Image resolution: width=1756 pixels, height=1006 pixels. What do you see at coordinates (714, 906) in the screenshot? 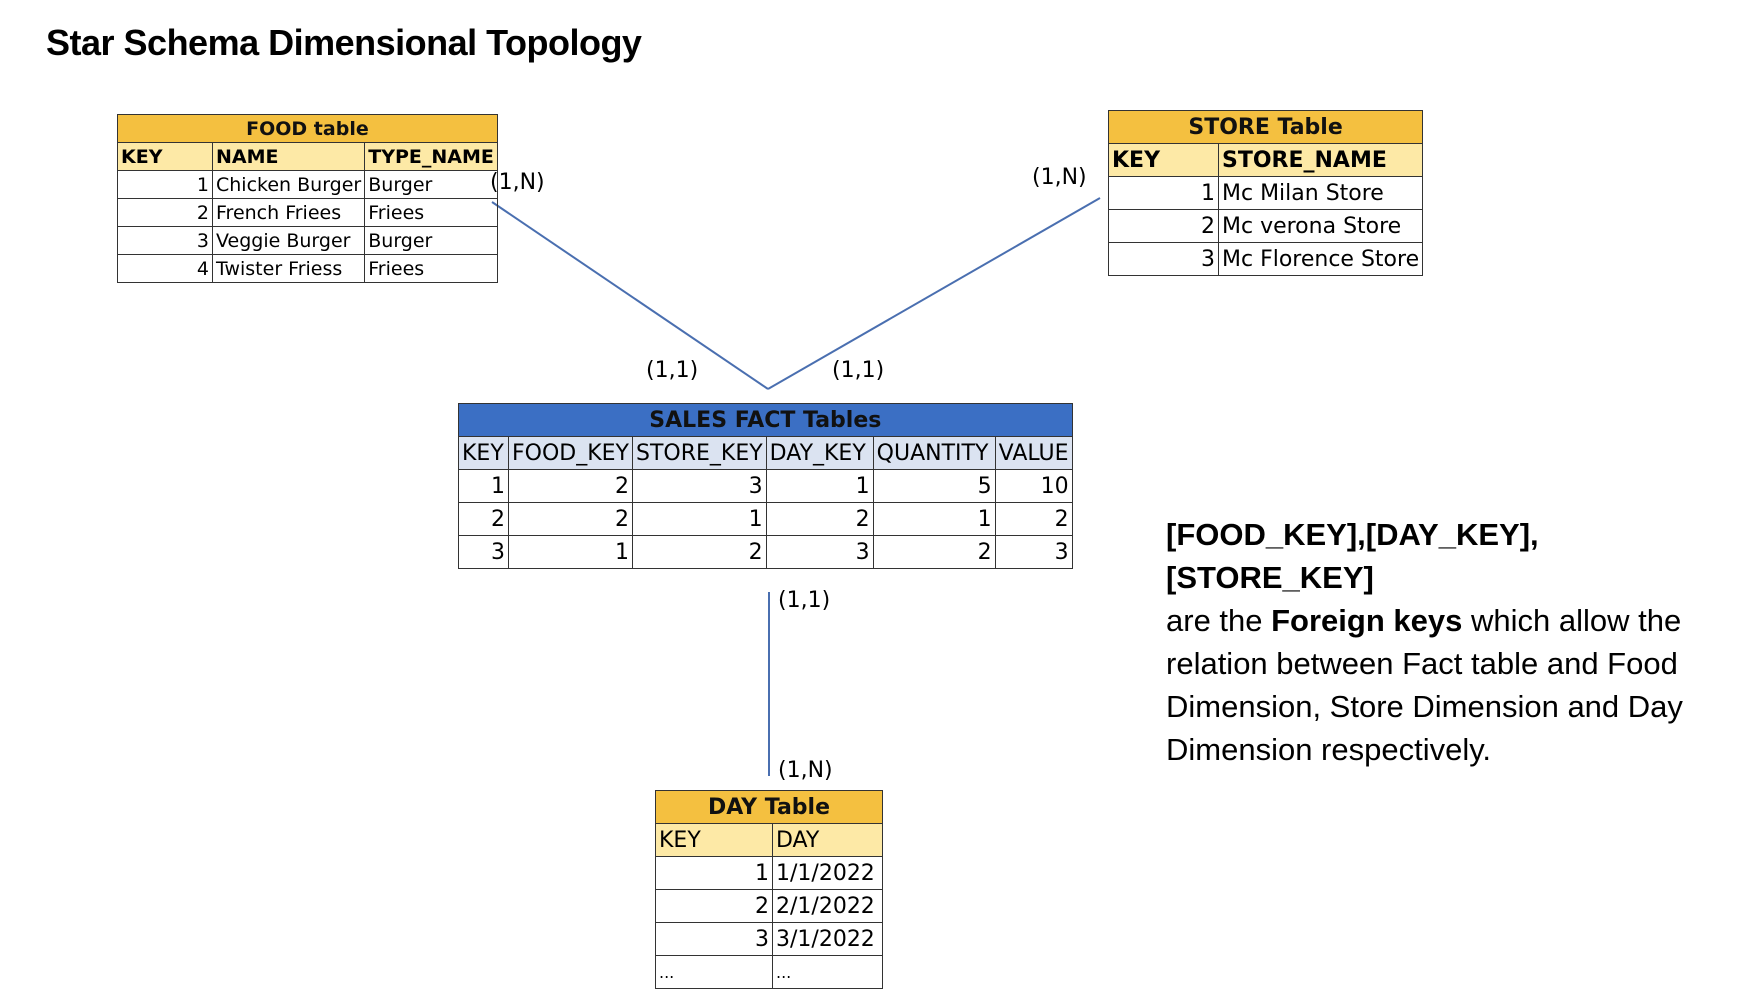
I see `day-cell: 2` at bounding box center [714, 906].